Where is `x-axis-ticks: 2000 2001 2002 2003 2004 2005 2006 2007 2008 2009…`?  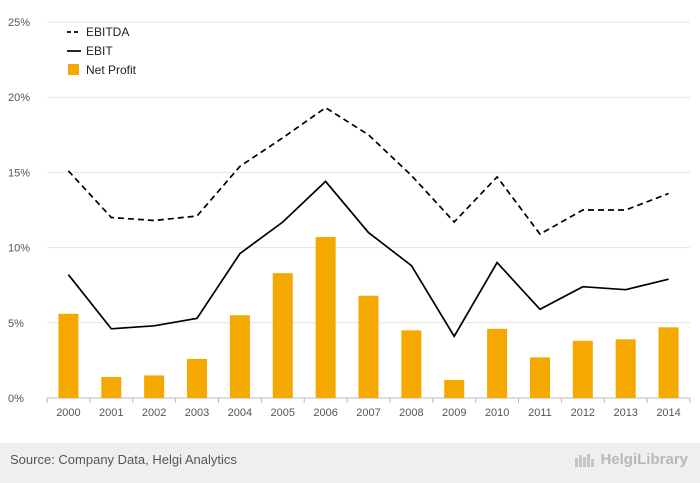 x-axis-ticks: 2000 2001 2002 2003 2004 2005 2006 2007 2008 2009… is located at coordinates (368, 408).